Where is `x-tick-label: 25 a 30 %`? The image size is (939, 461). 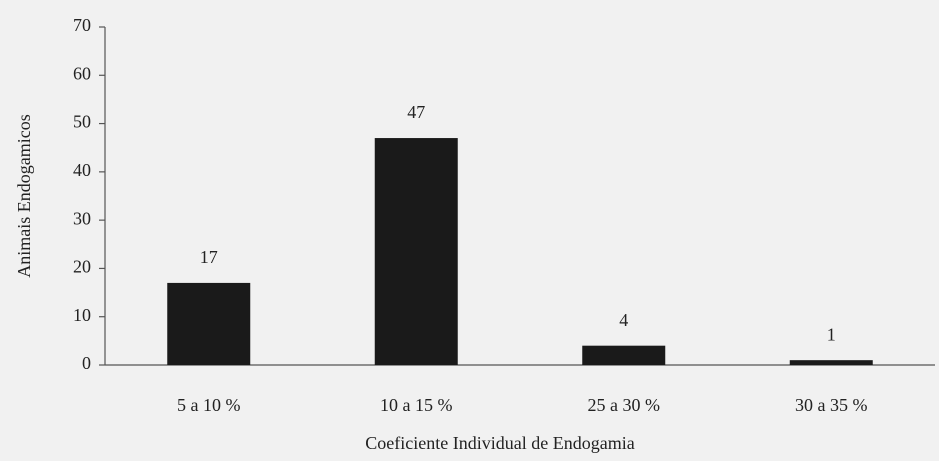 x-tick-label: 25 a 30 % is located at coordinates (624, 405).